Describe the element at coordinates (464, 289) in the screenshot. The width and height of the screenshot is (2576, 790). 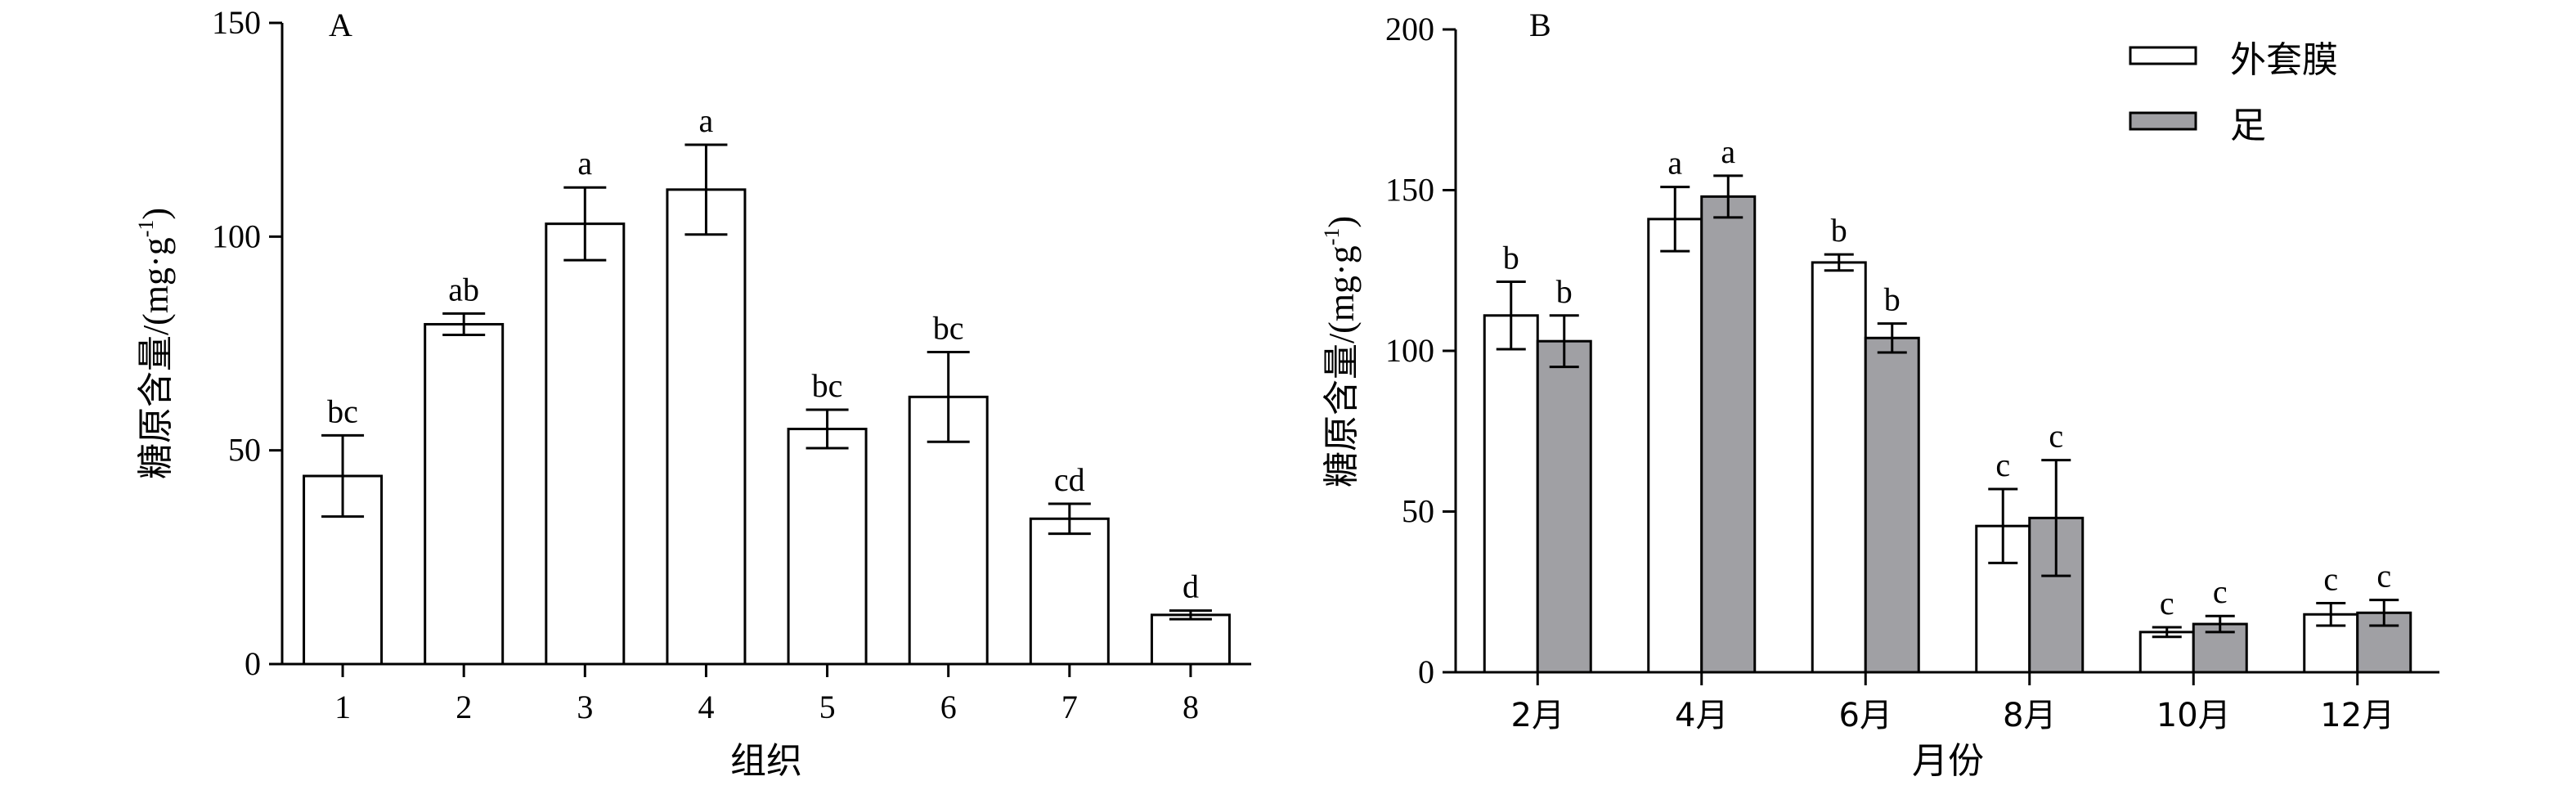
I see `a-sig-label: ab` at that location.